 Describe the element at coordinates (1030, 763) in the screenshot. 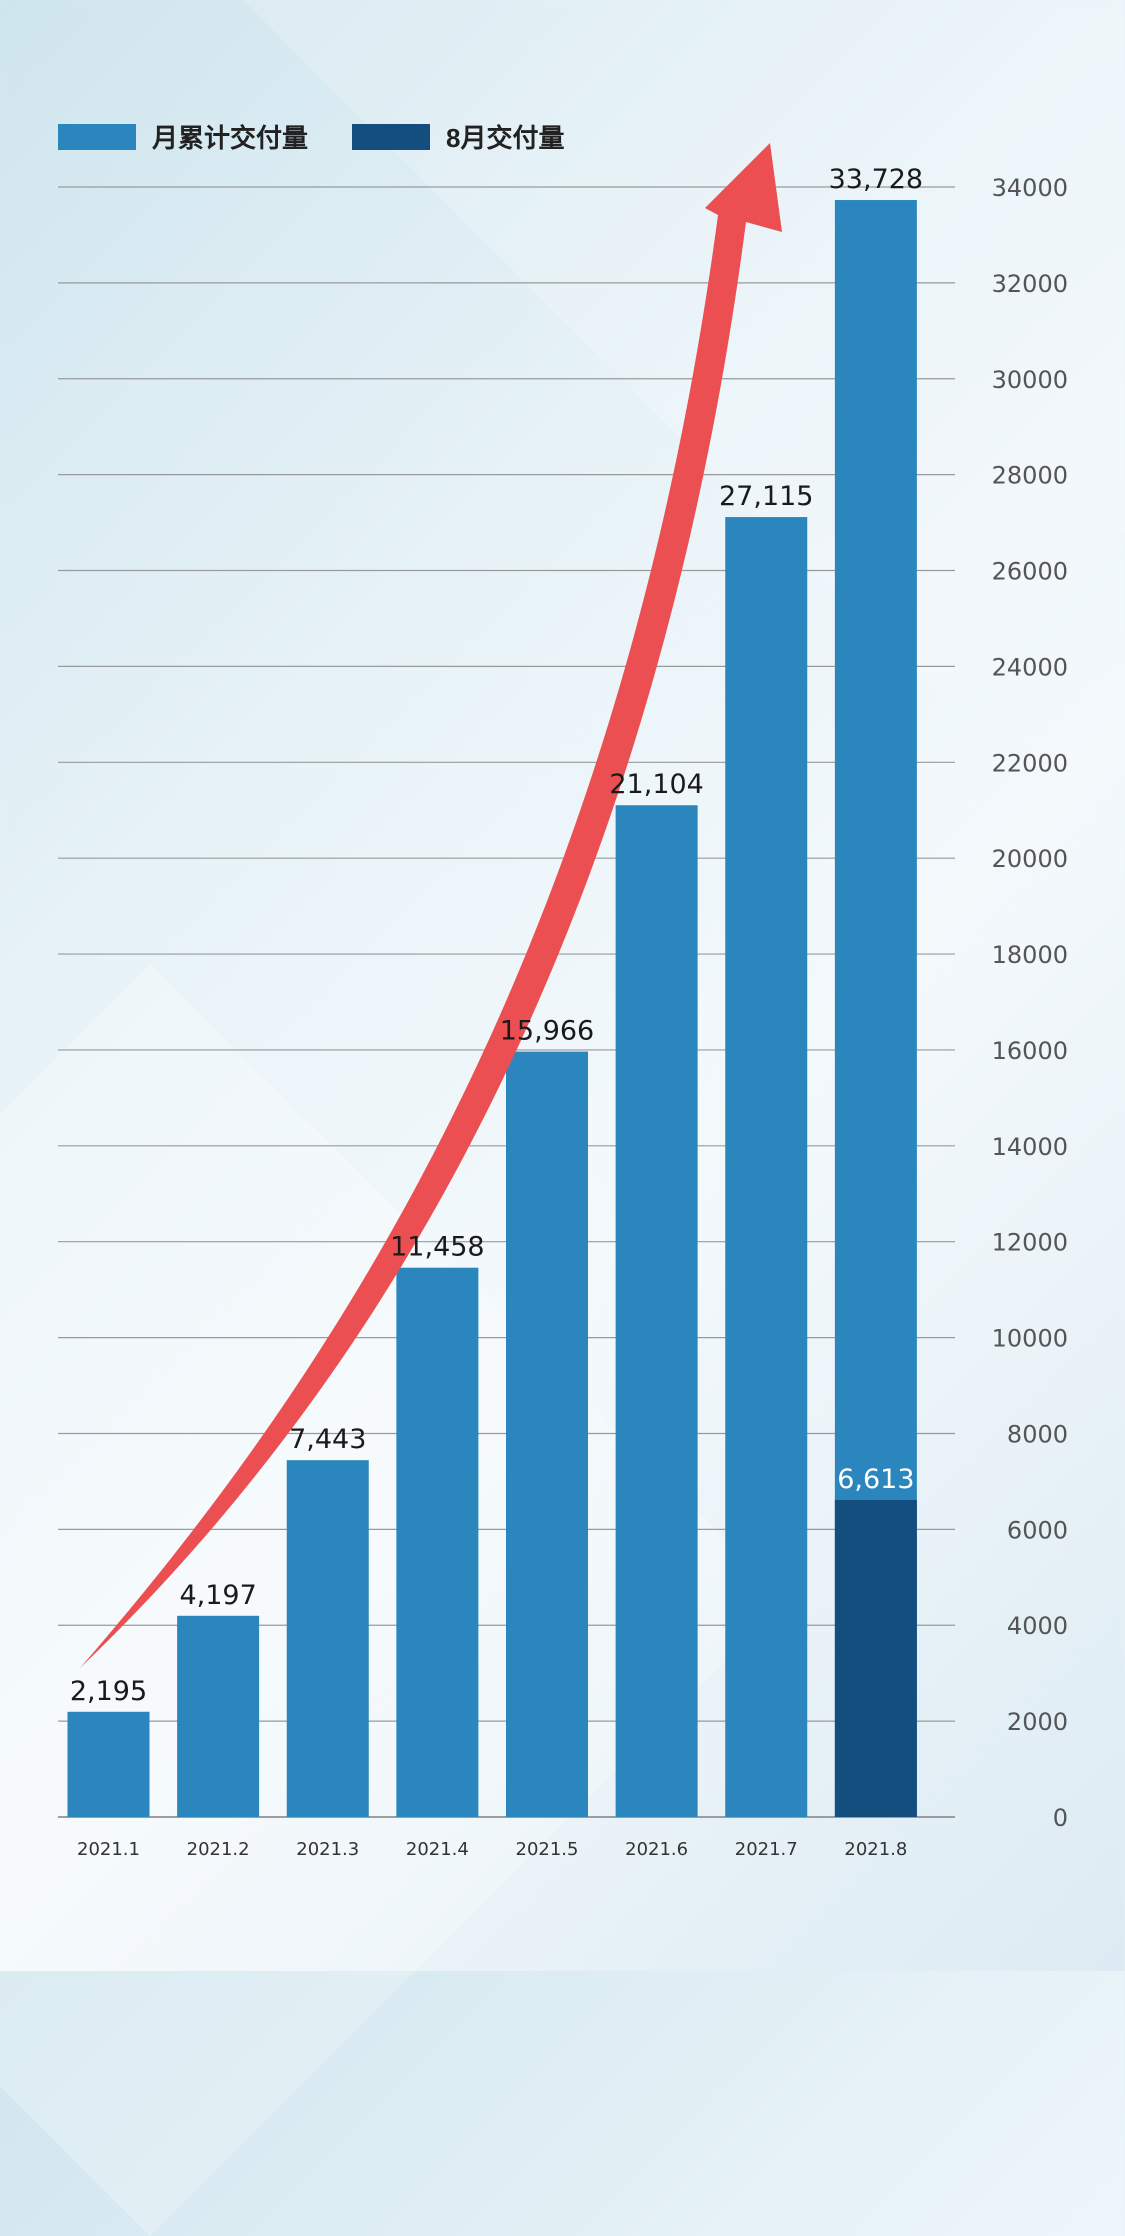

I see `y-tick-label: 22000` at that location.